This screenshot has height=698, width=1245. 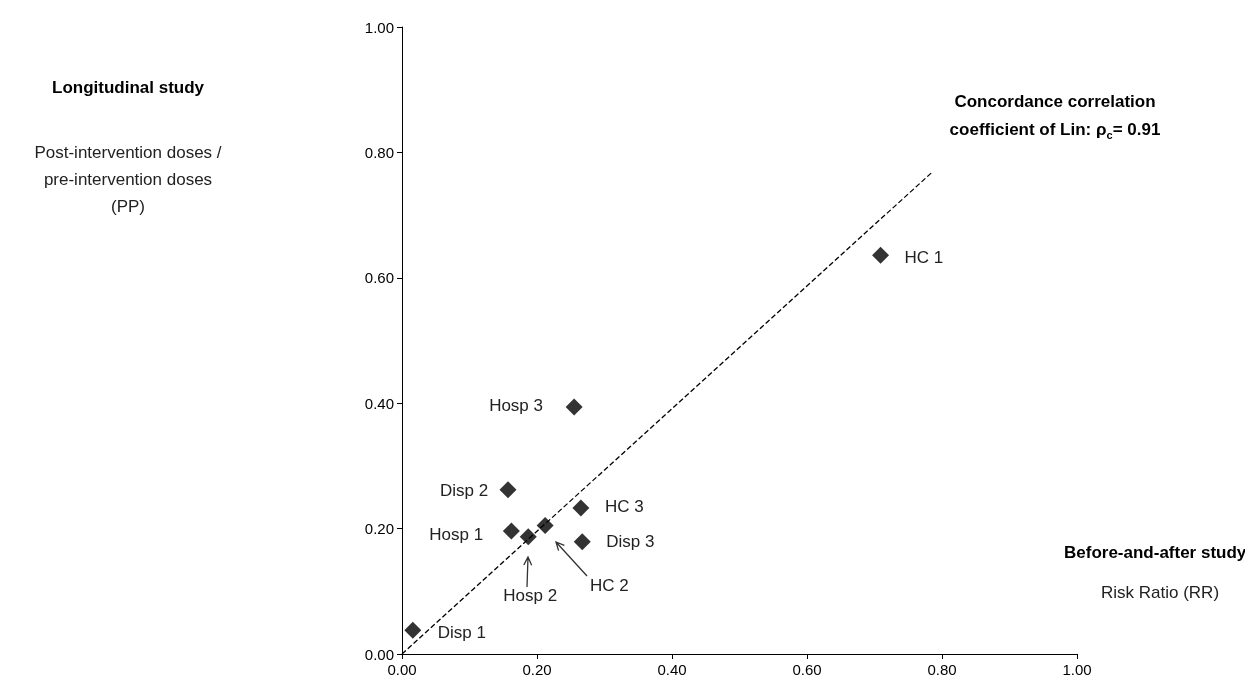 What do you see at coordinates (402, 669) in the screenshot?
I see `x-tick-label: 0.00` at bounding box center [402, 669].